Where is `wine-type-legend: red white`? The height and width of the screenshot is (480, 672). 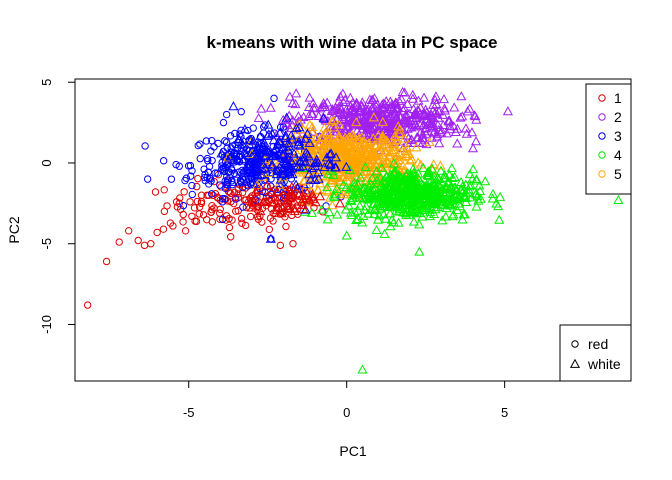
wine-type-legend: red white is located at coordinates (595, 353).